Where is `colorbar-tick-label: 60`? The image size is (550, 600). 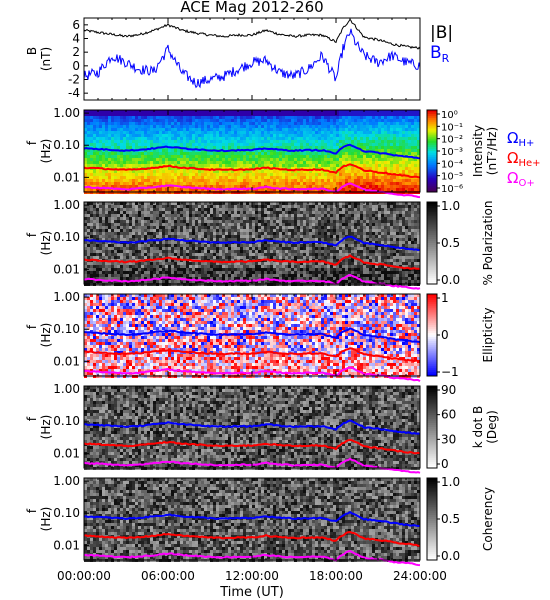 colorbar-tick-label: 60 is located at coordinates (448, 415).